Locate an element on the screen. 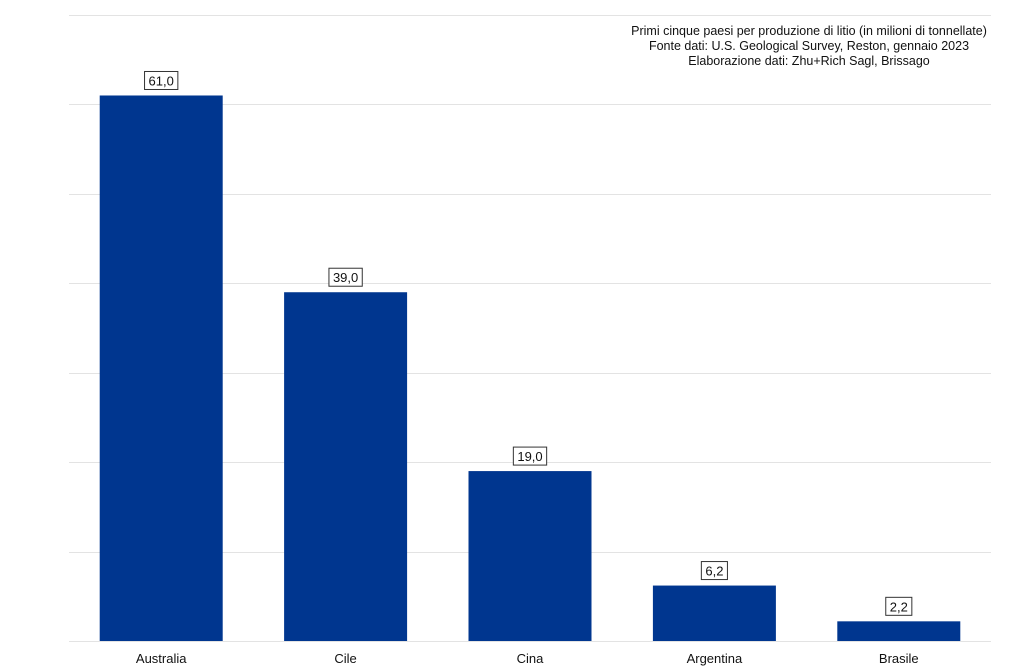  data-label: 2,2 is located at coordinates (899, 606).